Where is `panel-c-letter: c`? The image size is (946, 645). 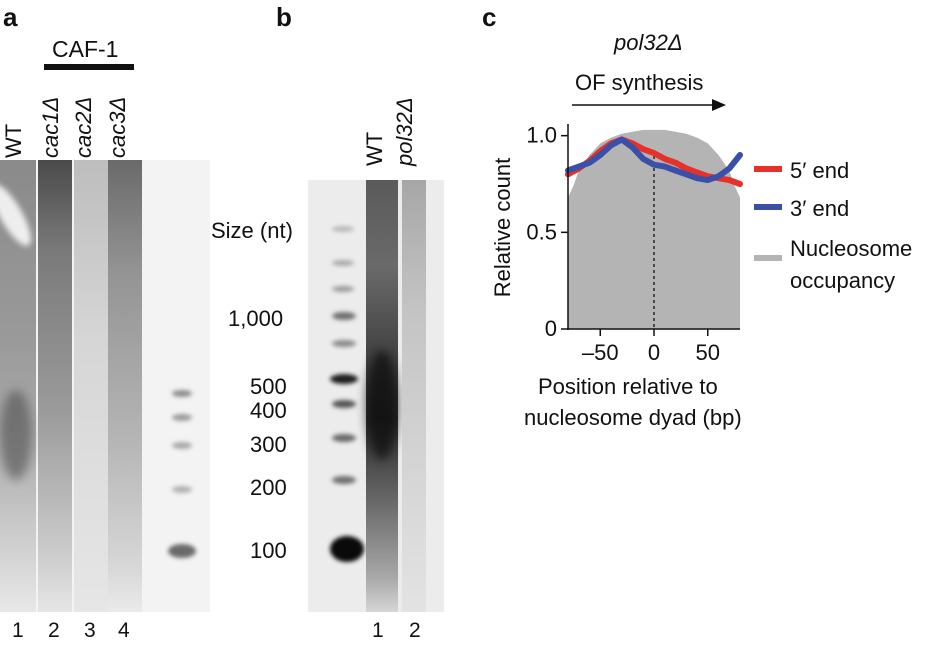 panel-c-letter: c is located at coordinates (489, 17).